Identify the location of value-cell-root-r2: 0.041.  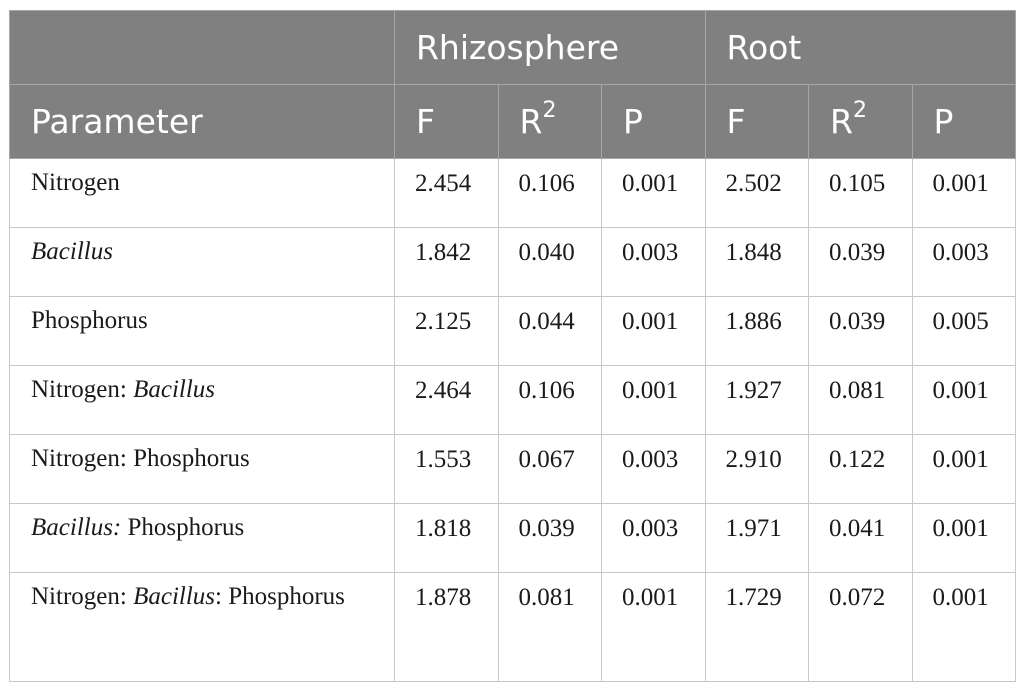
(860, 538).